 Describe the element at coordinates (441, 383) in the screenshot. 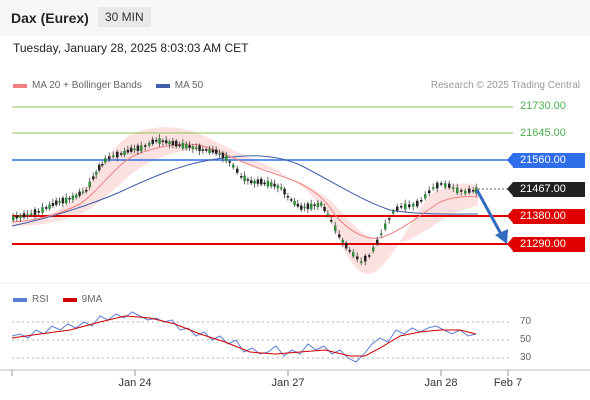

I see `x-axis-label: Jan 28` at that location.